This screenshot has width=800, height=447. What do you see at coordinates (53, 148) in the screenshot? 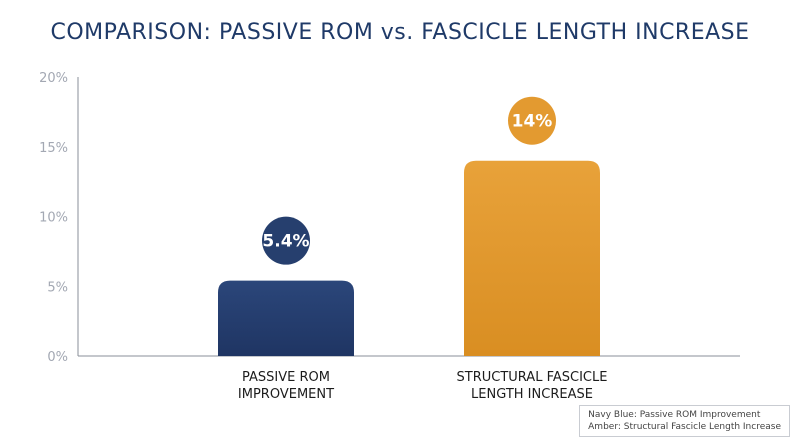
I see `y-tick-label: 15%` at bounding box center [53, 148].